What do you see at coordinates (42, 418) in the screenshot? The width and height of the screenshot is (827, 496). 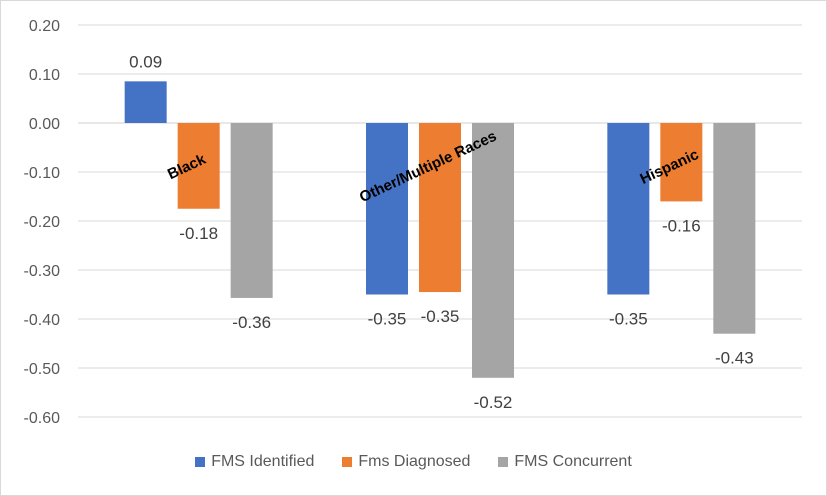 I see `y-tick-label: -0.60` at bounding box center [42, 418].